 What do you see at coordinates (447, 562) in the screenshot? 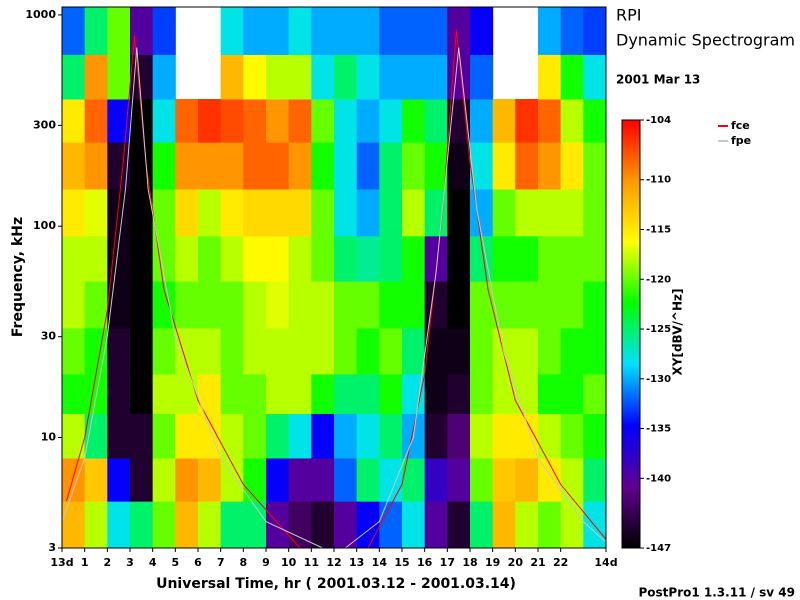
I see `x-tick-label: 17` at bounding box center [447, 562].